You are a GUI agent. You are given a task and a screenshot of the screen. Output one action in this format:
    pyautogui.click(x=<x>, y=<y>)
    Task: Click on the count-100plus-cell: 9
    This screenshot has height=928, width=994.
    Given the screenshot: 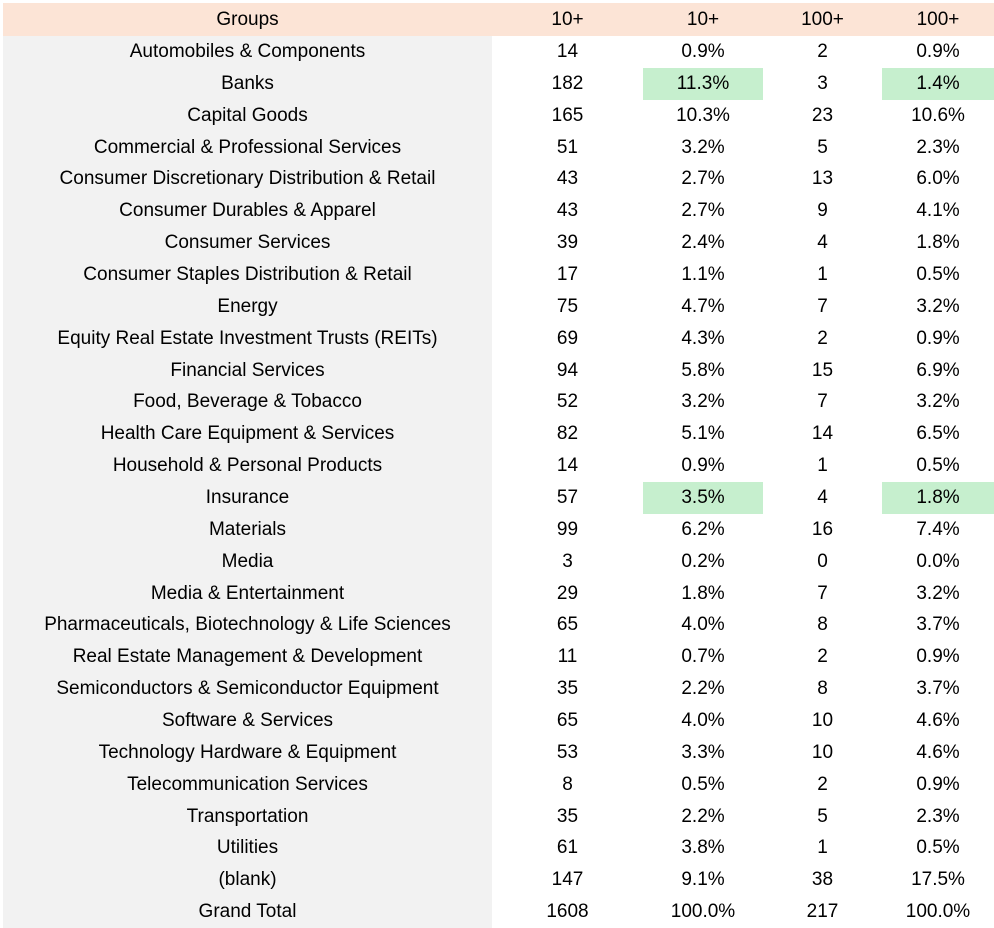 What is the action you would take?
    pyautogui.click(x=822, y=211)
    